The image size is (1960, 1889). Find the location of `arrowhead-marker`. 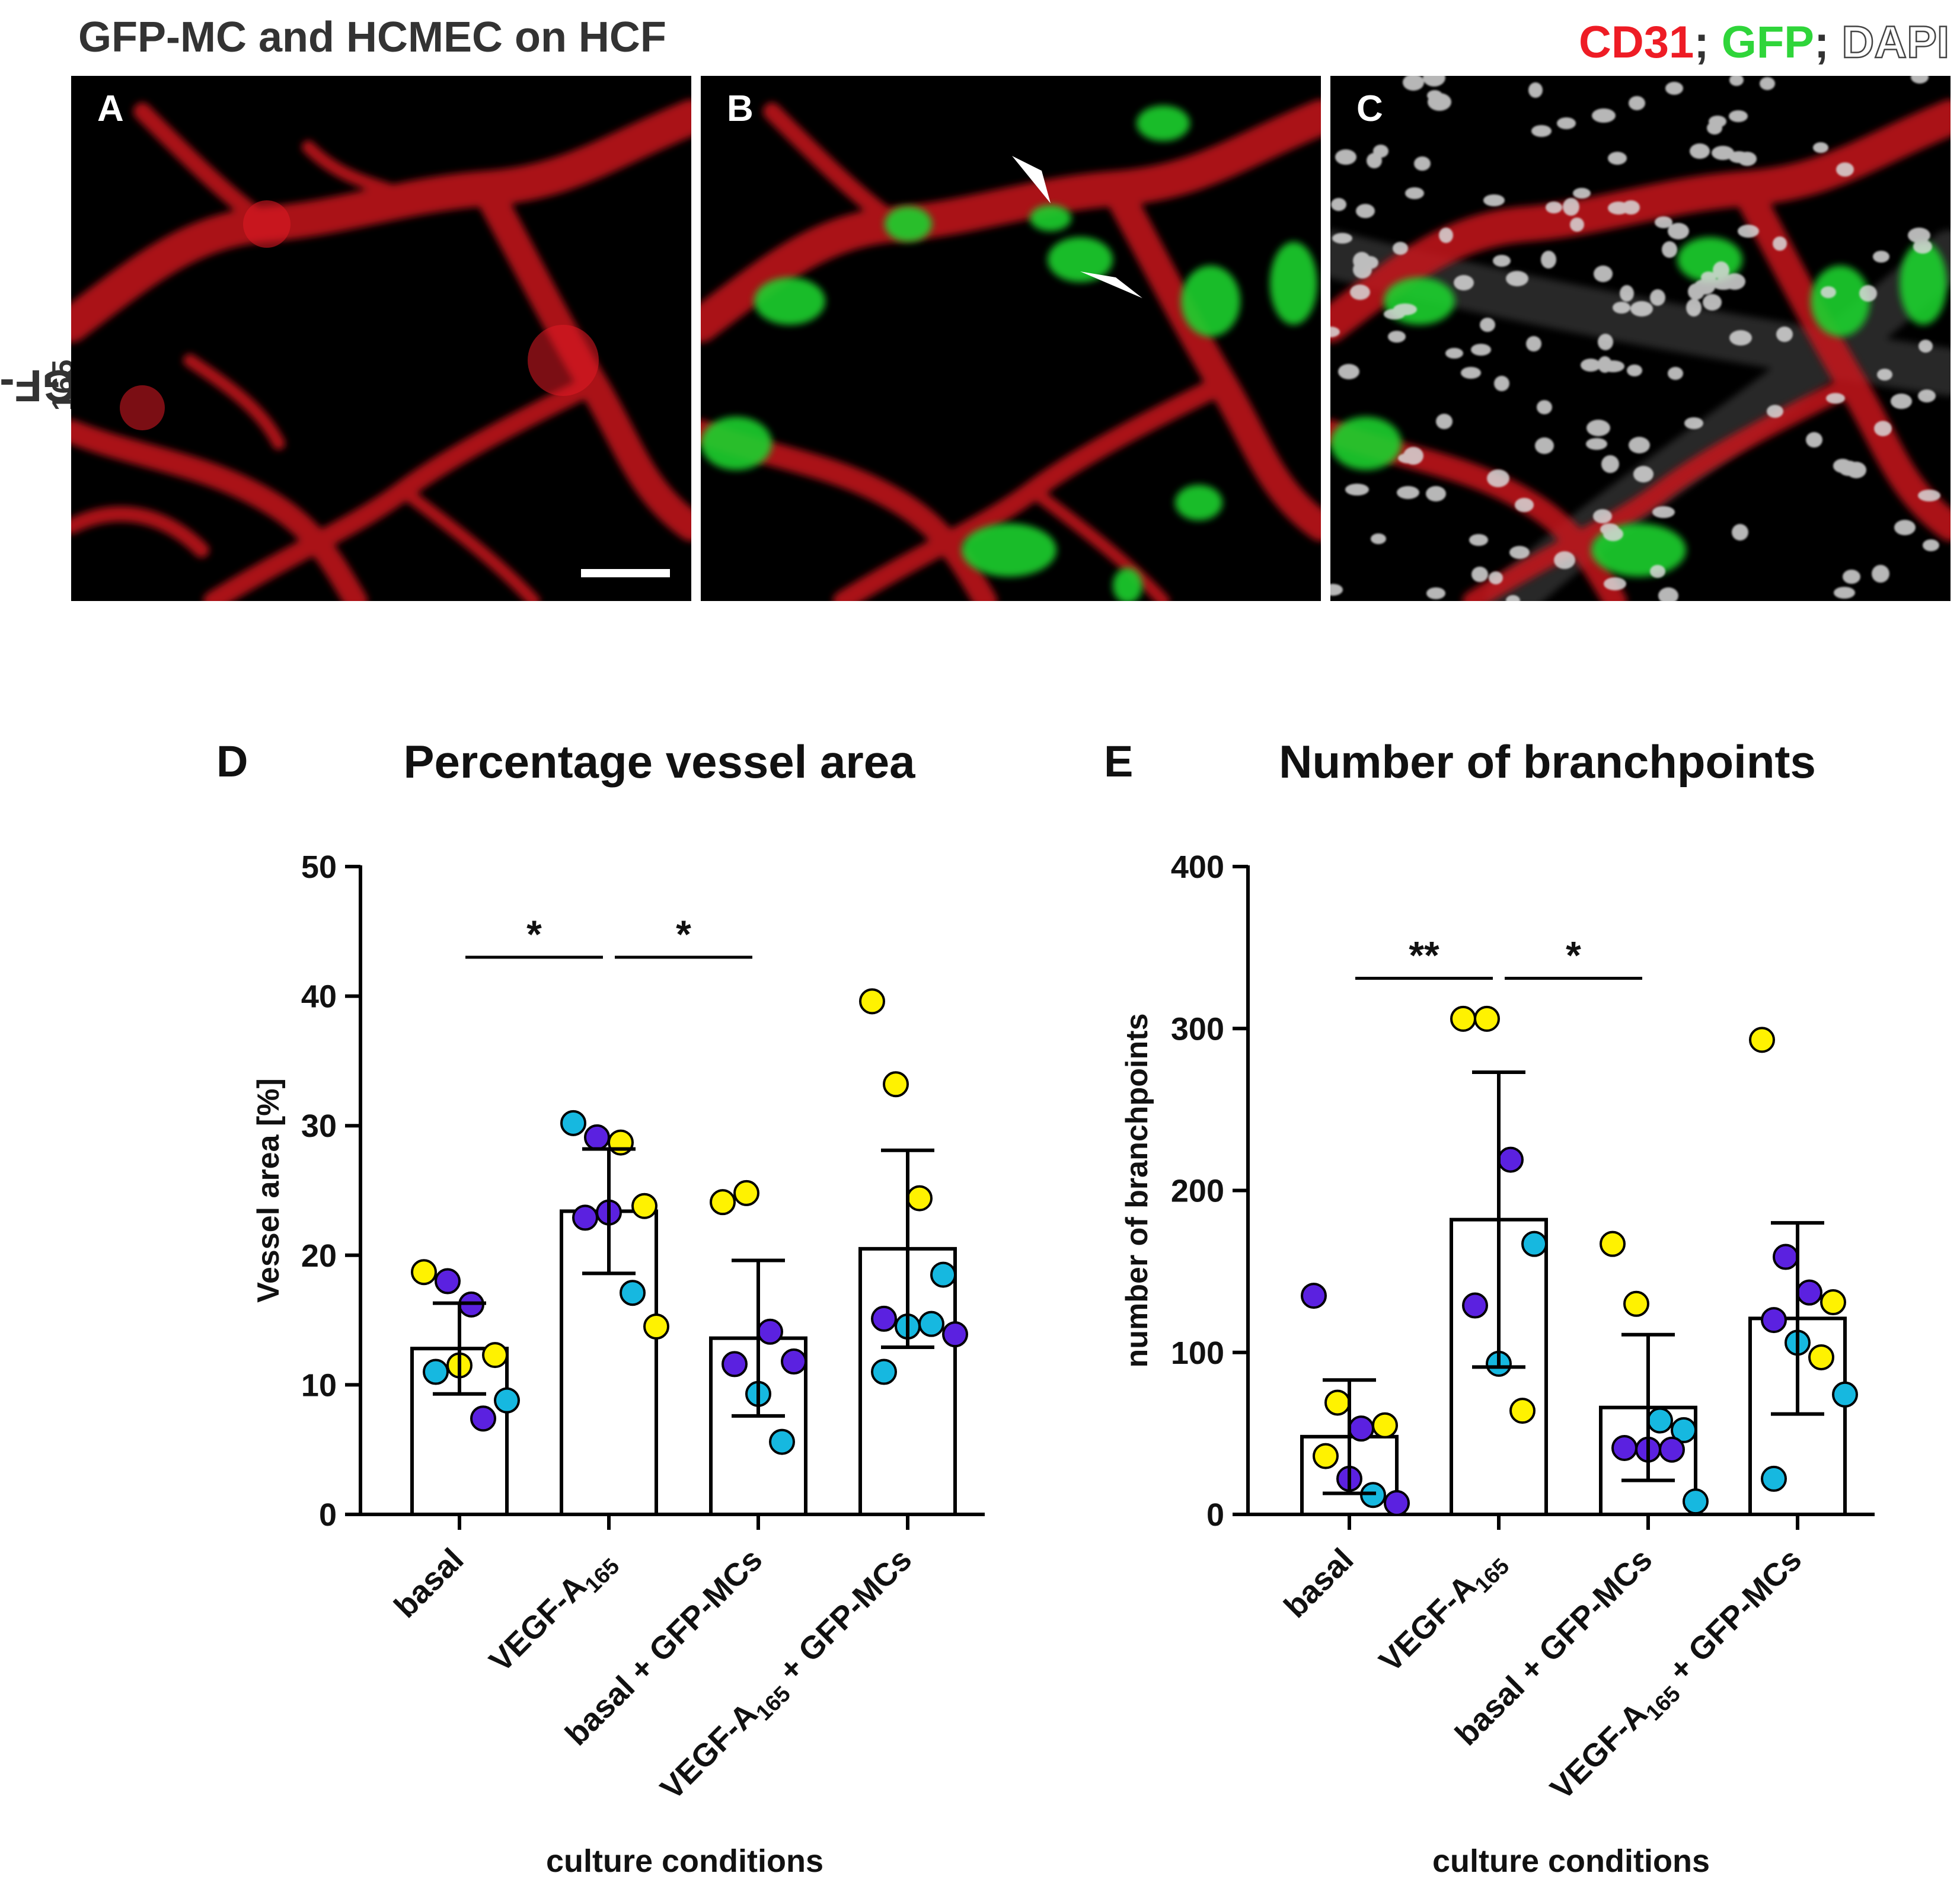

arrowhead-marker is located at coordinates (1111, 284).